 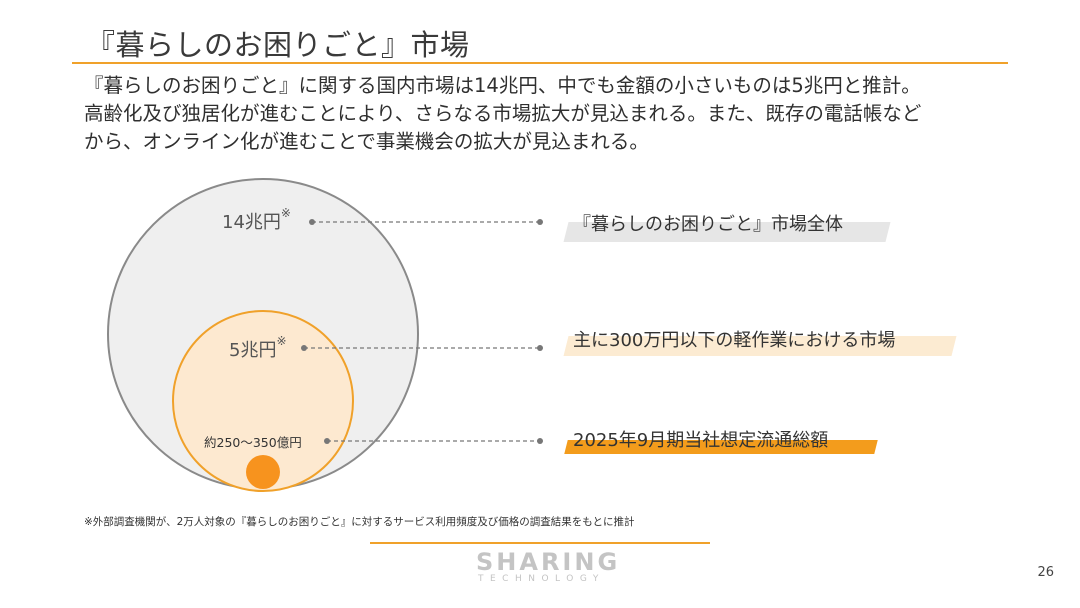 I want to click on medium-market-value: 5兆円※, so click(x=258, y=347).